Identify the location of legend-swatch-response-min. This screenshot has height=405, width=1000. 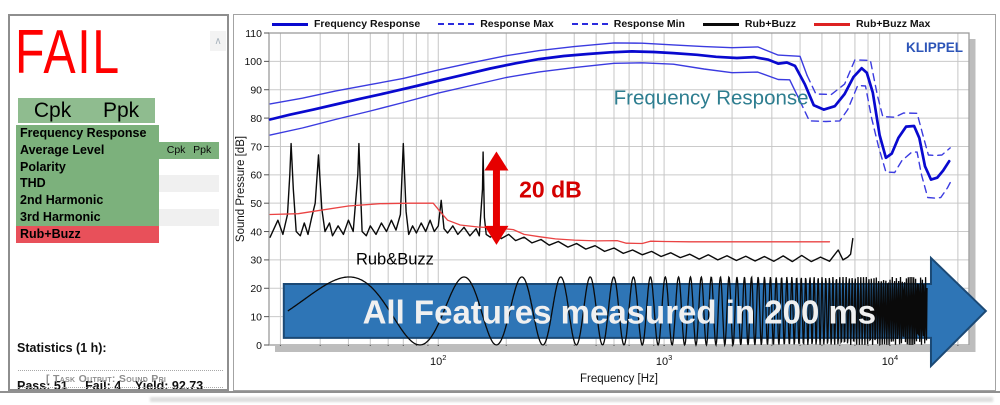
(589, 24).